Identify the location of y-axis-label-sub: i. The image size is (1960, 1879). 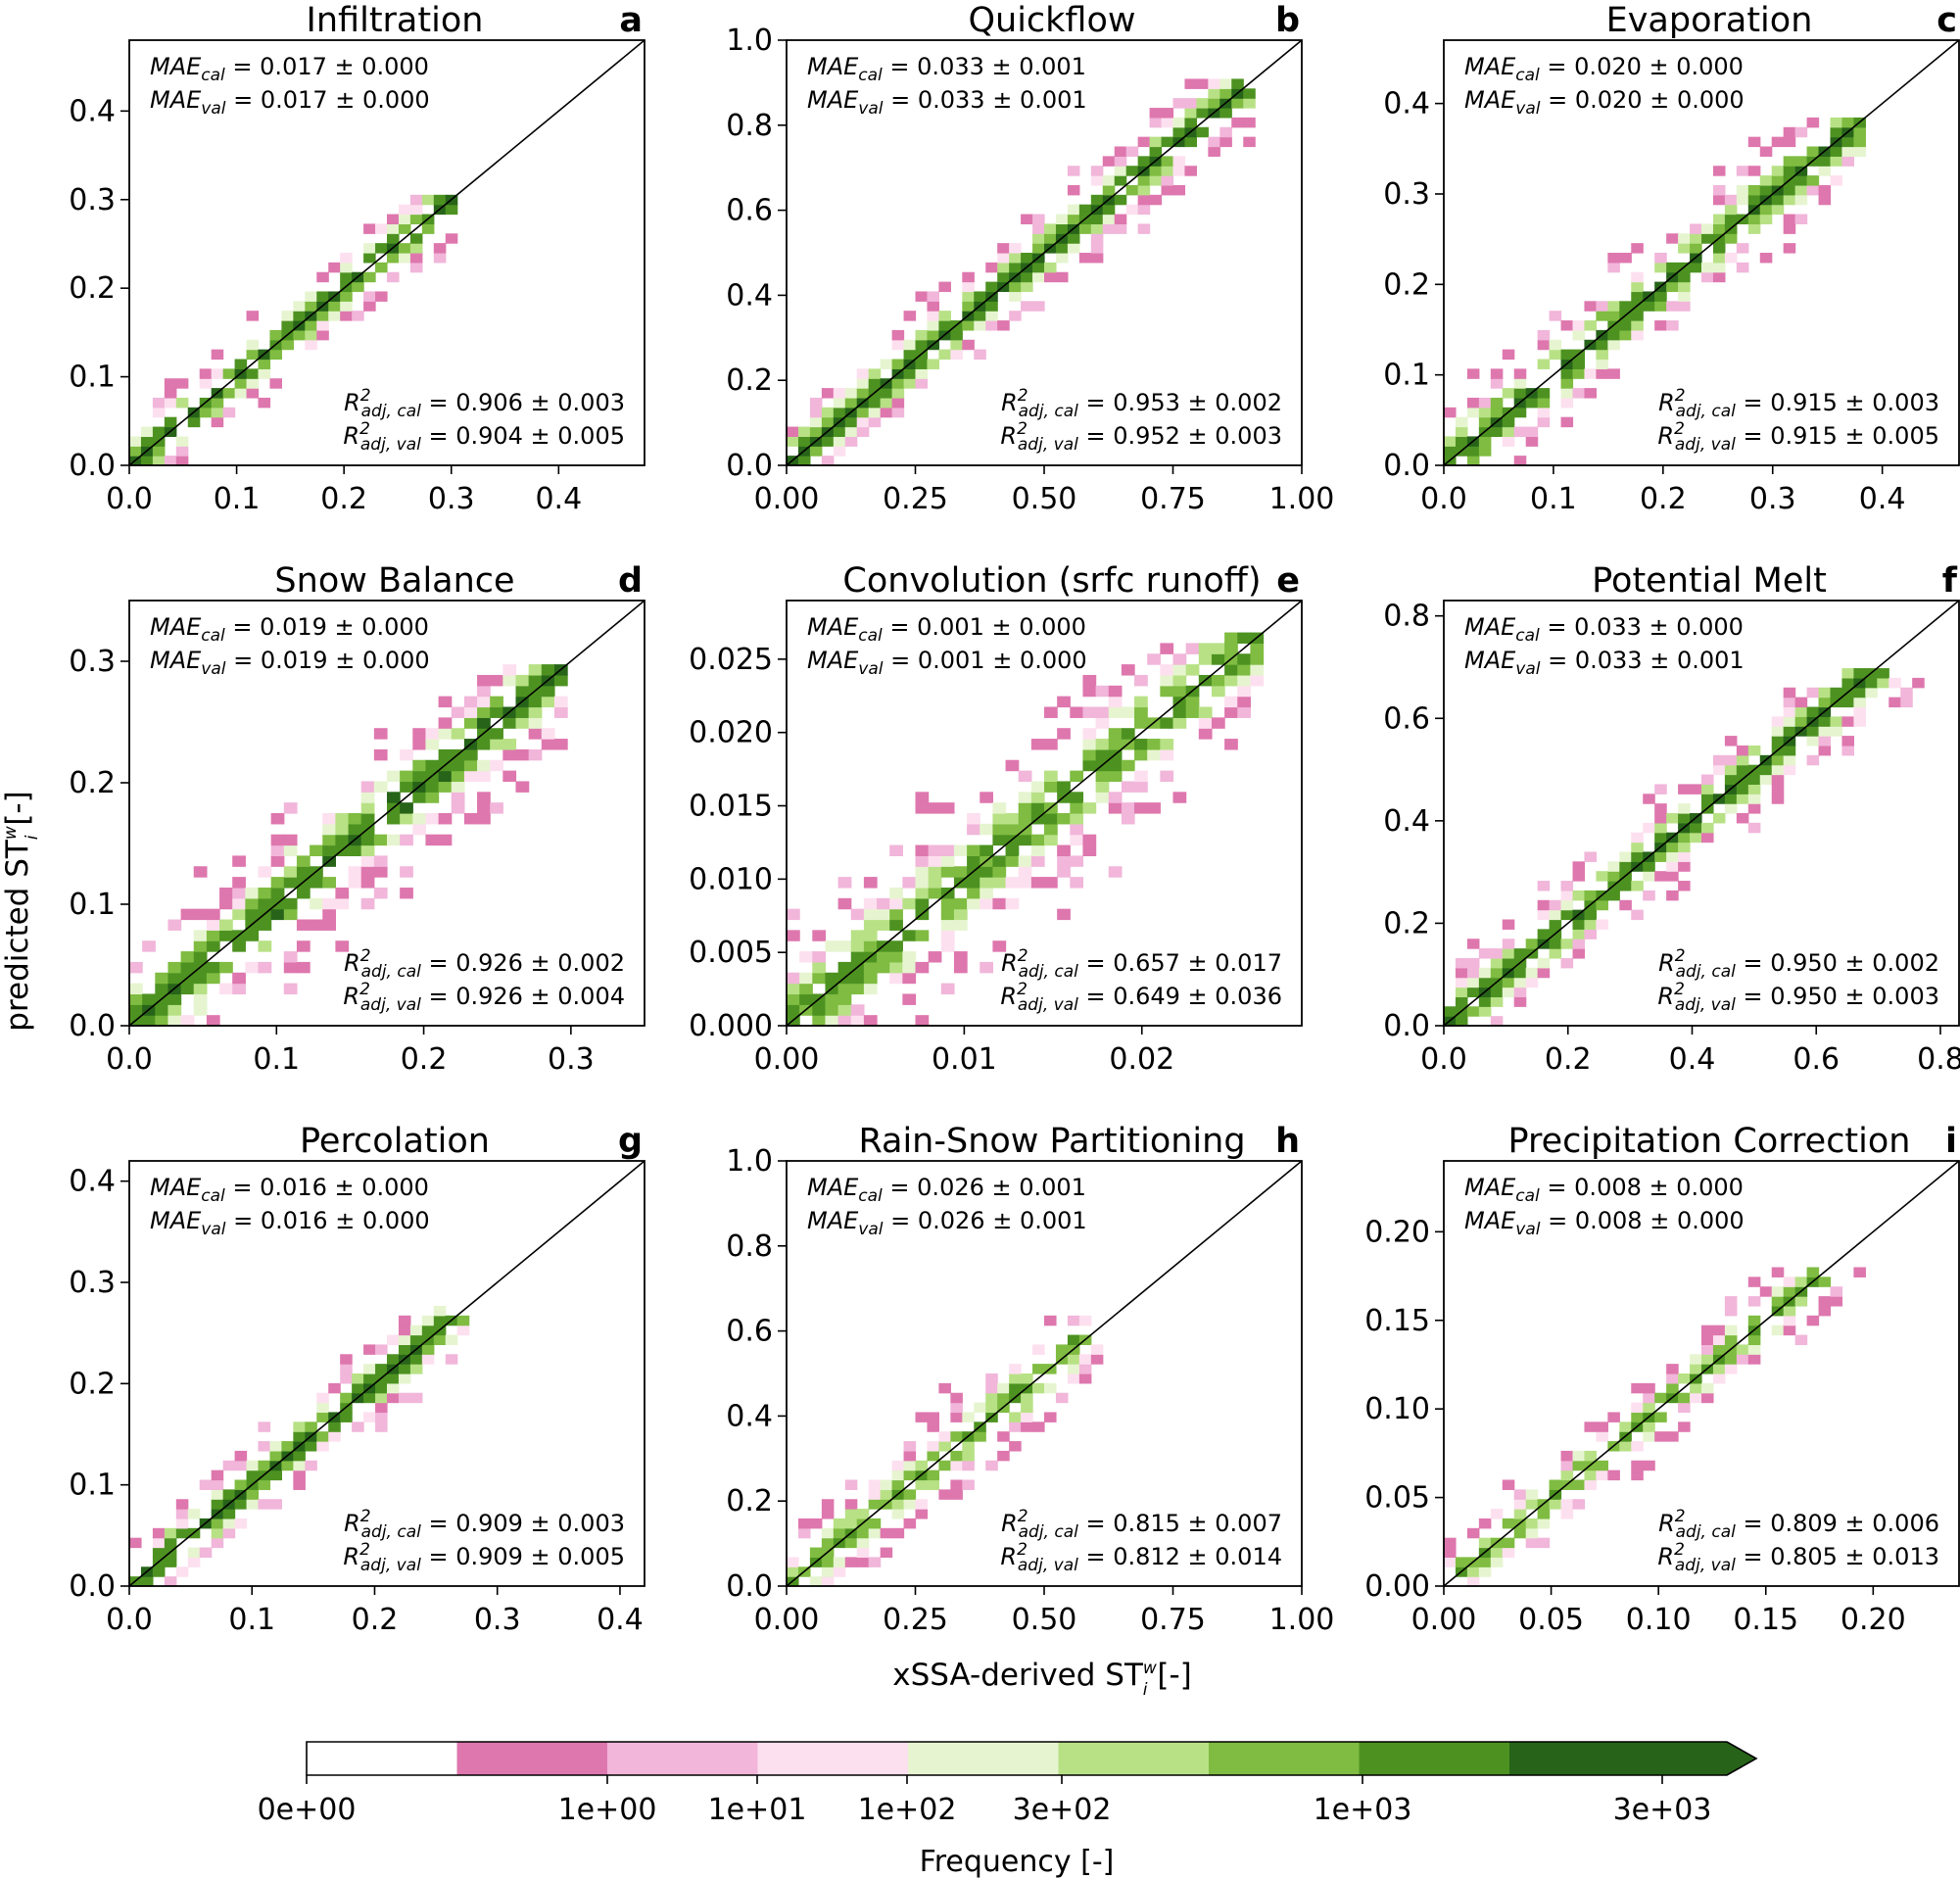
(32, 837).